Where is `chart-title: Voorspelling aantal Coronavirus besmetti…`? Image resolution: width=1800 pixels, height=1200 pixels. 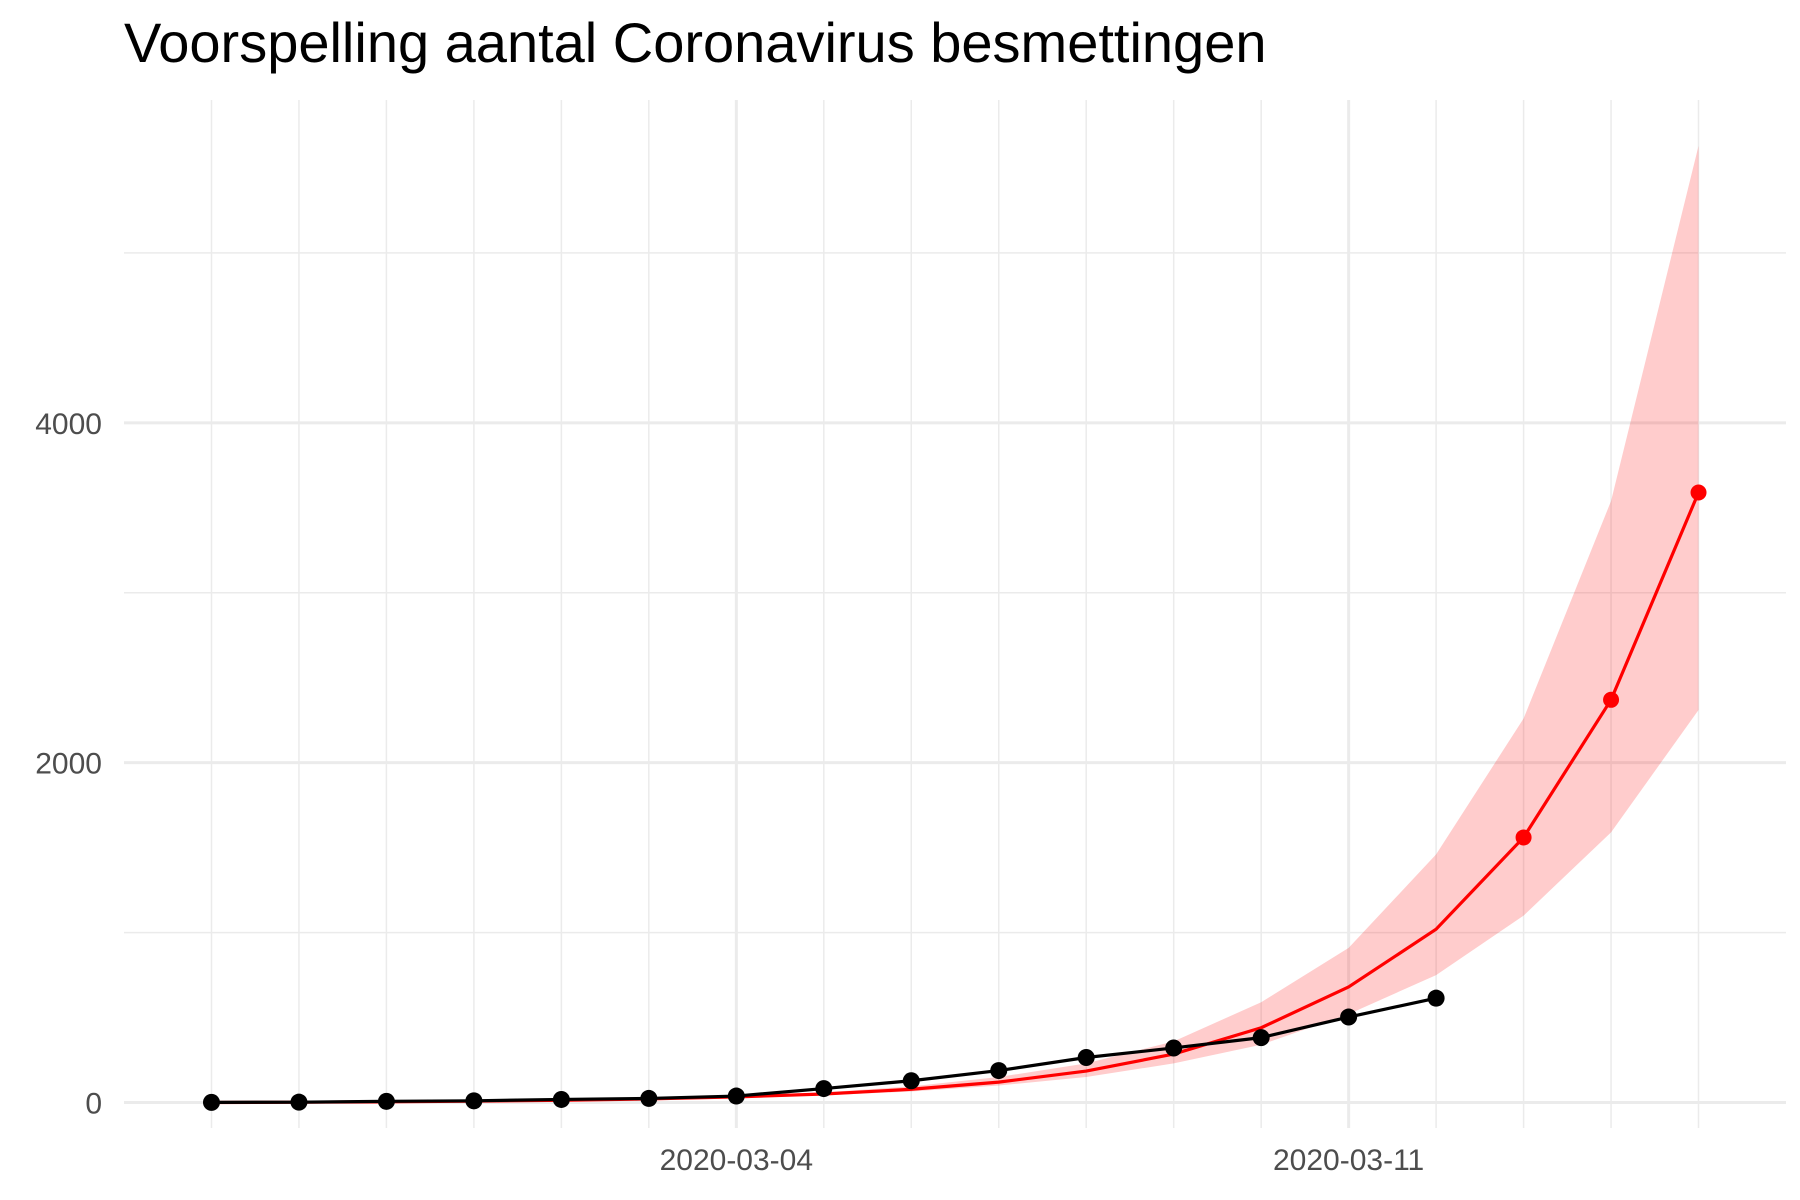
chart-title: Voorspelling aantal Coronavirus besmetti… is located at coordinates (695, 42).